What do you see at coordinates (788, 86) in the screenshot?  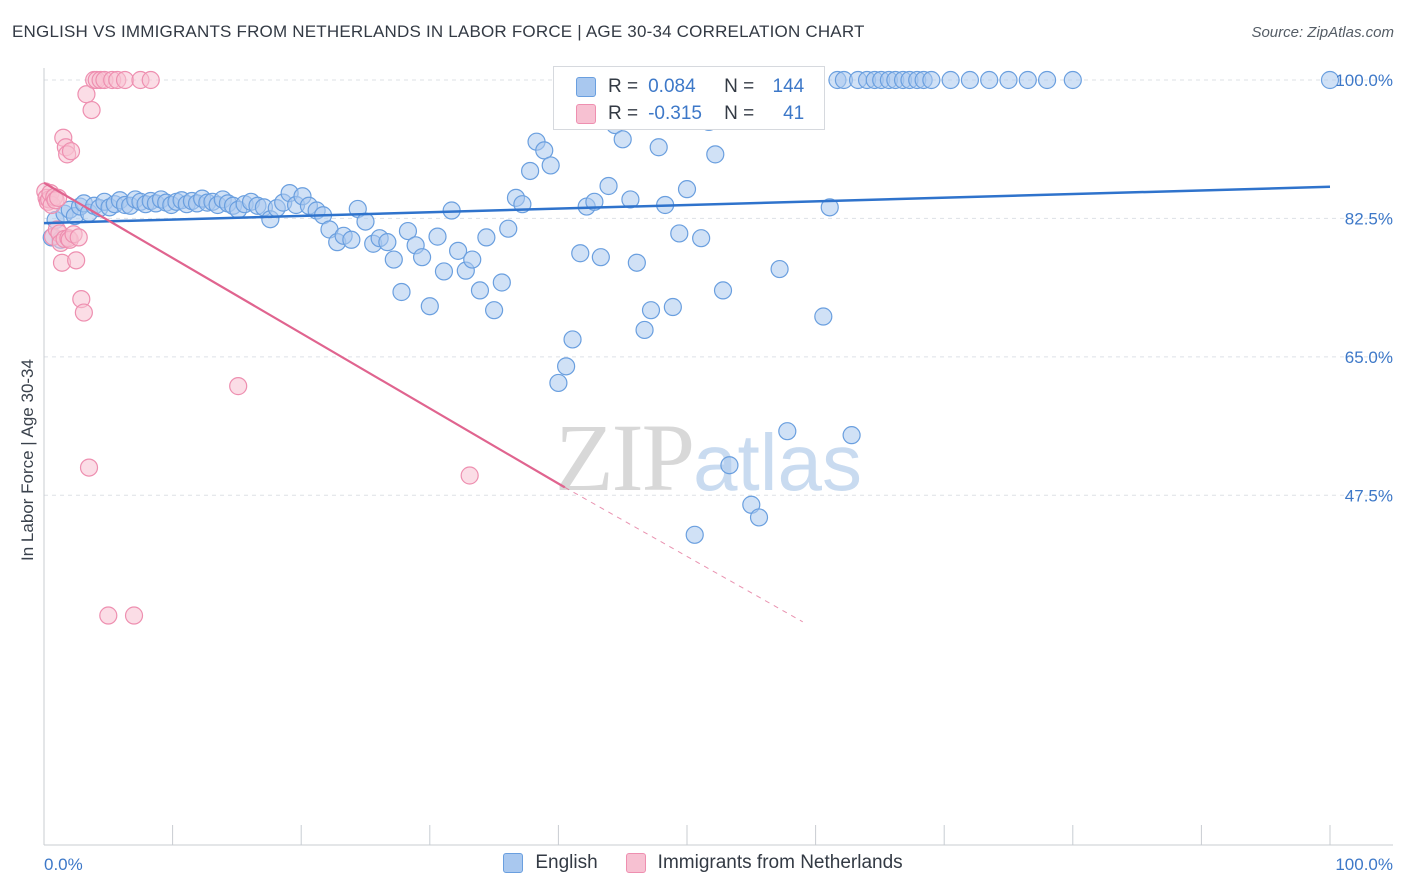 I see `legend-n-value: 144` at bounding box center [788, 86].